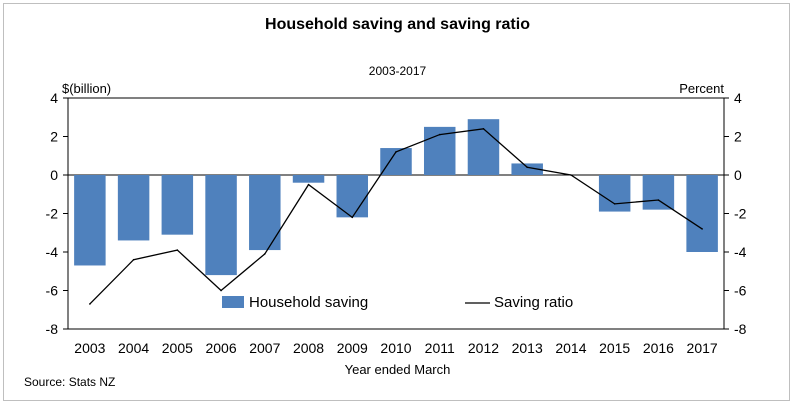  Describe the element at coordinates (308, 348) in the screenshot. I see `x-tick-label: 2008` at that location.